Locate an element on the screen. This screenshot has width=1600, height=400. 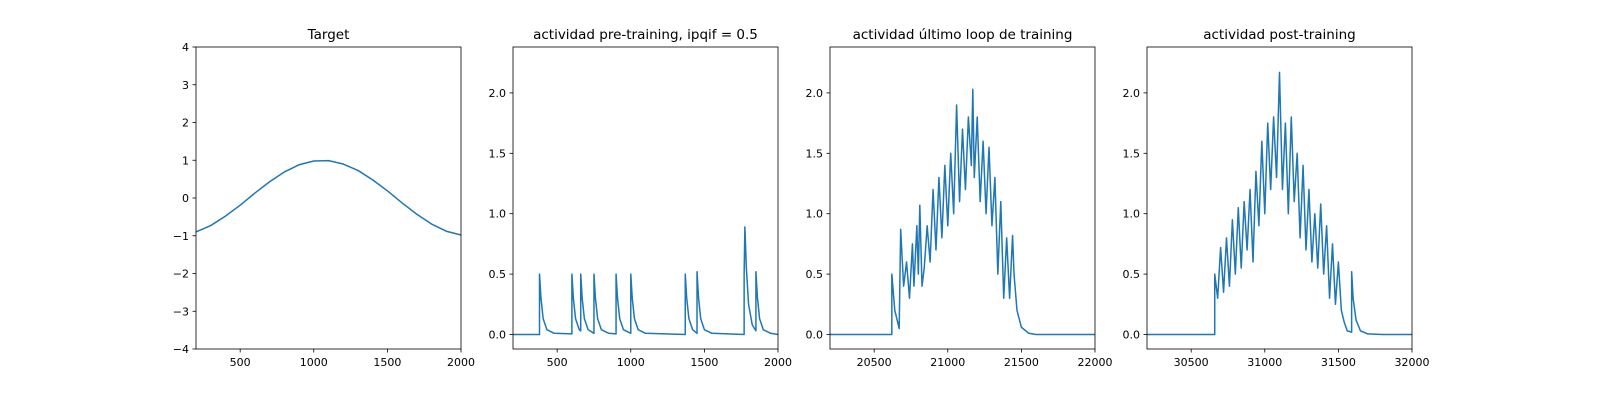
y-tick-label: 2 is located at coordinates (185, 123).